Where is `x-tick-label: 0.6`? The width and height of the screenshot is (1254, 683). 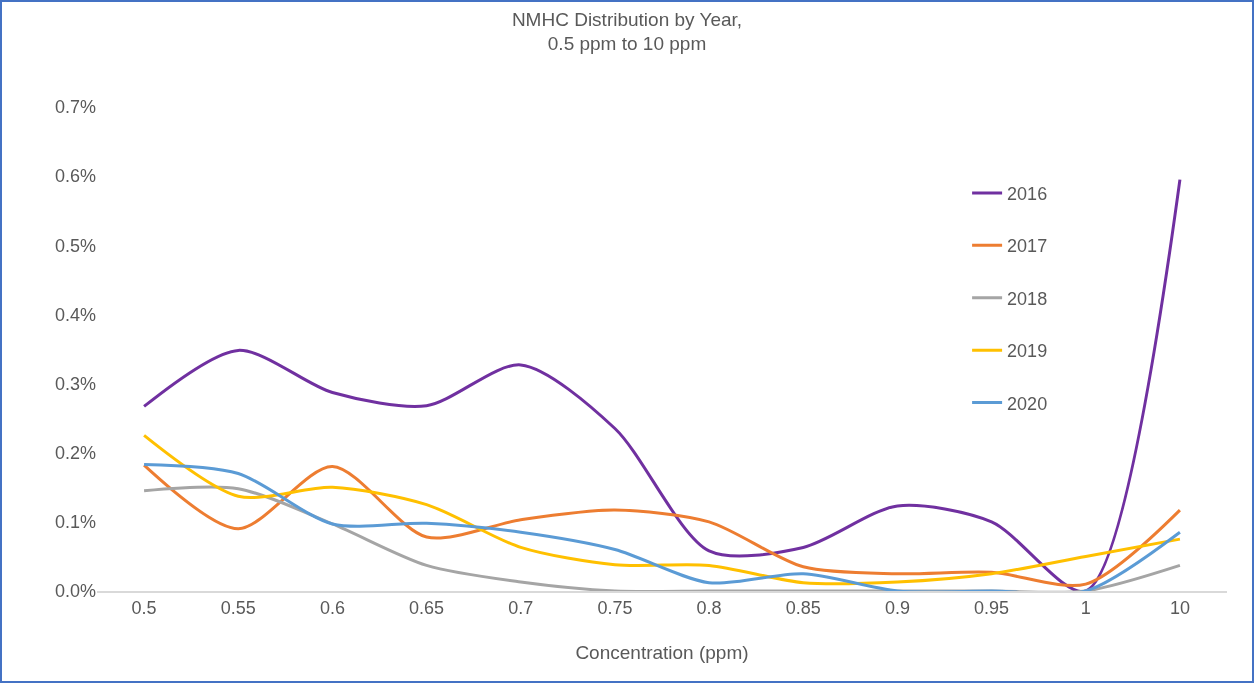 x-tick-label: 0.6 is located at coordinates (332, 608).